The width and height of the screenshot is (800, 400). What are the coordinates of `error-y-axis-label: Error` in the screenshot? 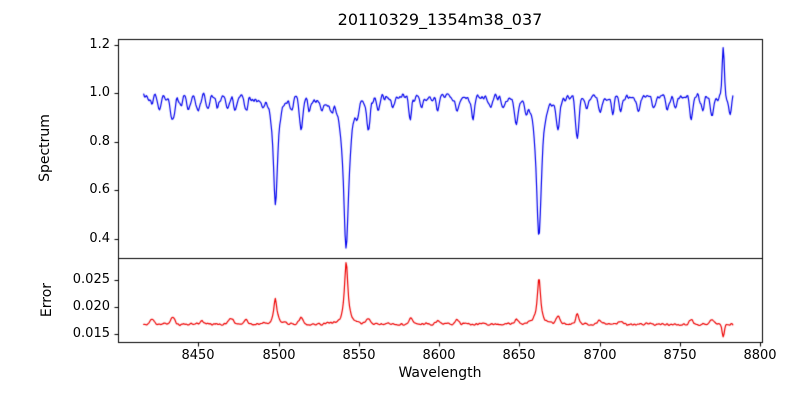 It's located at (47, 300).